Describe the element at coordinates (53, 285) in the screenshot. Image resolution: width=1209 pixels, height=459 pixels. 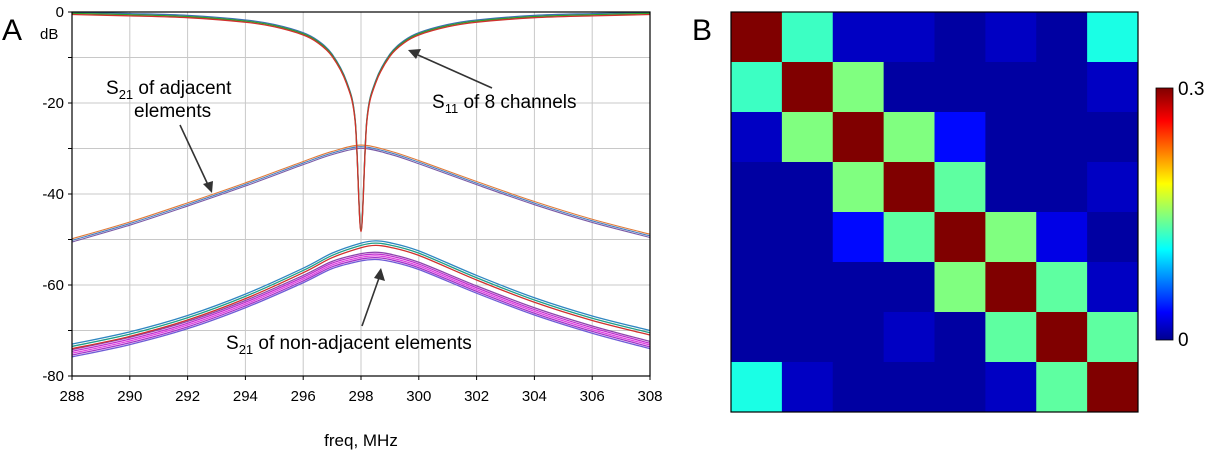
I see `y-tick-label: -60` at that location.